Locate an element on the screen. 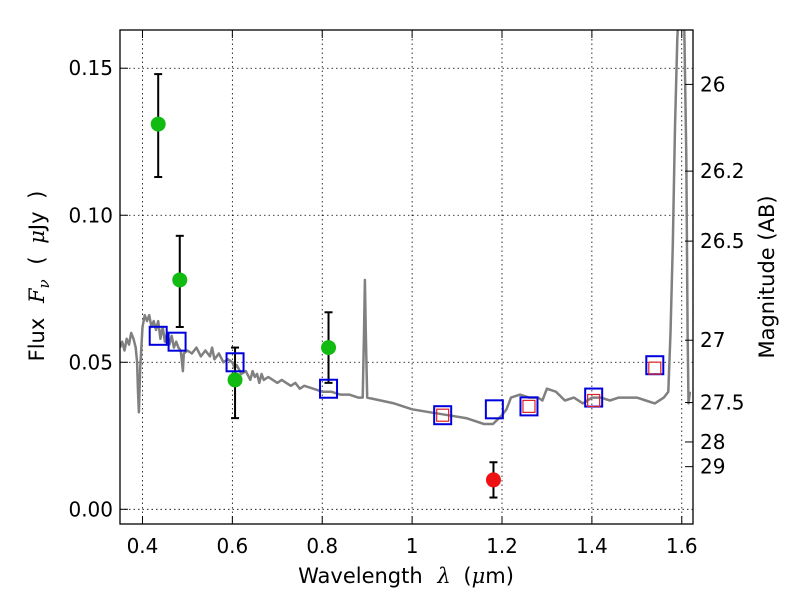 Image resolution: width=800 pixels, height=600 pixels. mag-tick-label: 26.5 is located at coordinates (722, 241).